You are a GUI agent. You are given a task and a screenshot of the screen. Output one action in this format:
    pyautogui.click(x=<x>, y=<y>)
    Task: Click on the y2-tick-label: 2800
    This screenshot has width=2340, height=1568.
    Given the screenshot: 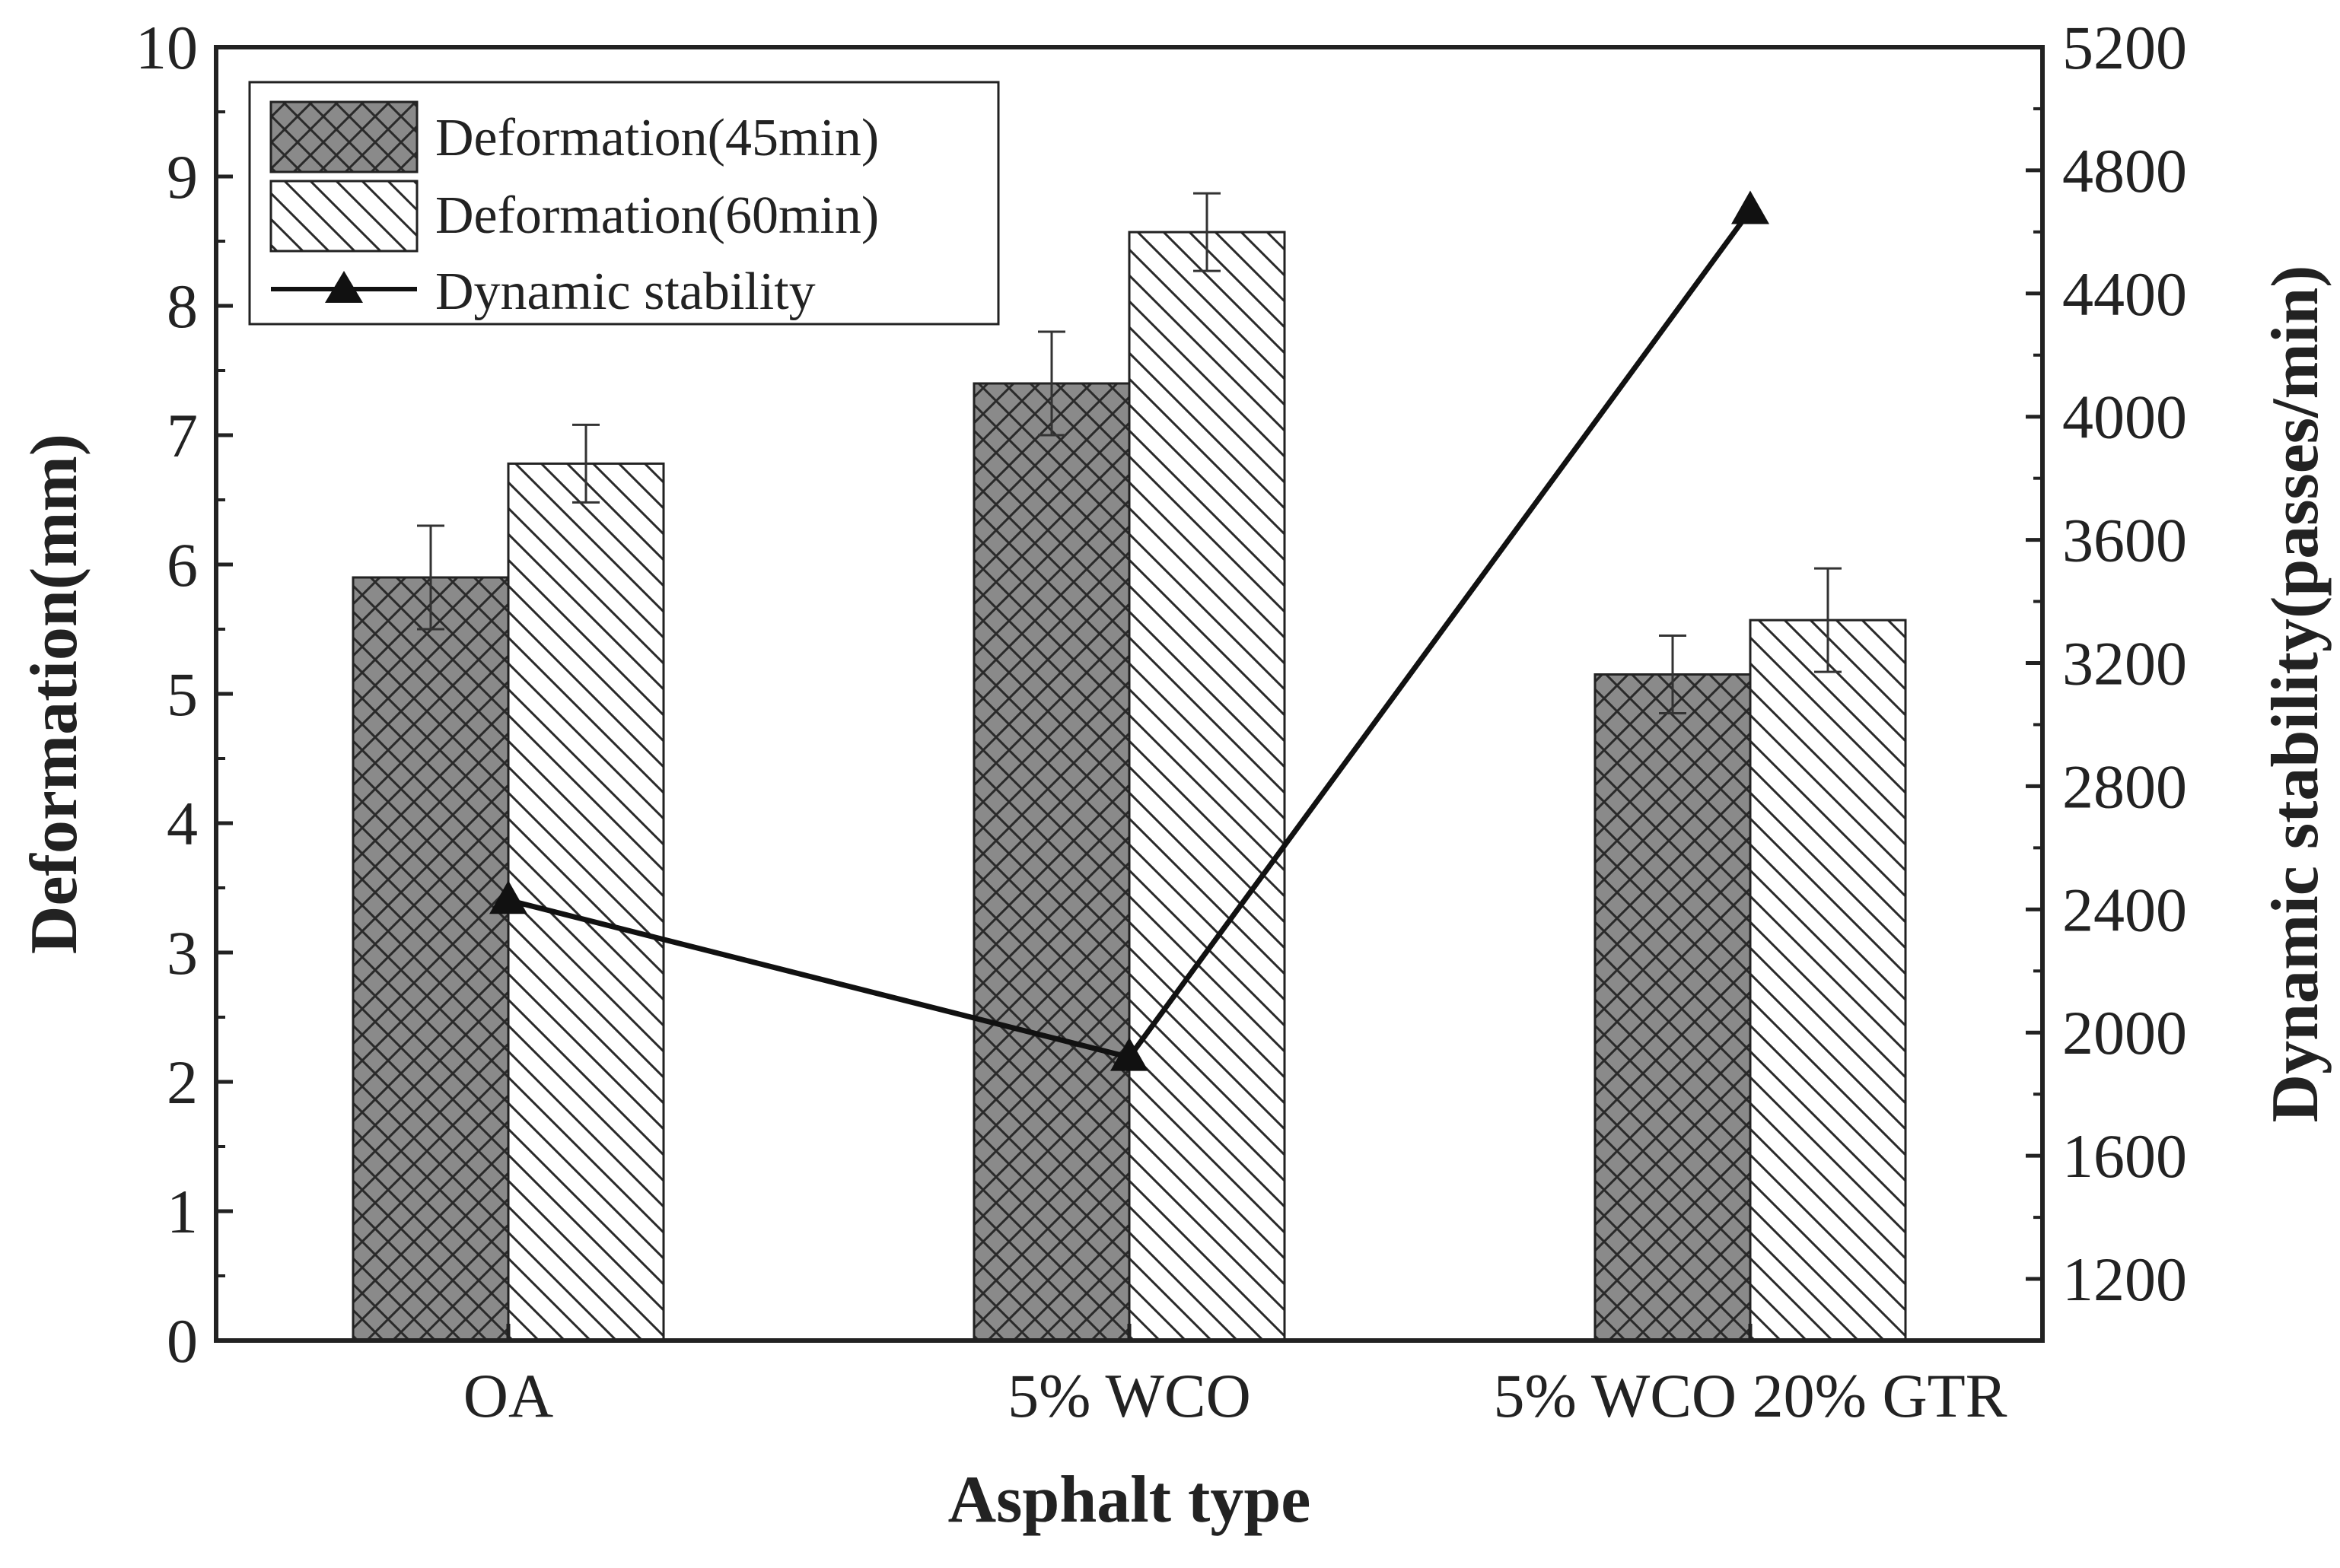 What is the action you would take?
    pyautogui.click(x=2124, y=786)
    